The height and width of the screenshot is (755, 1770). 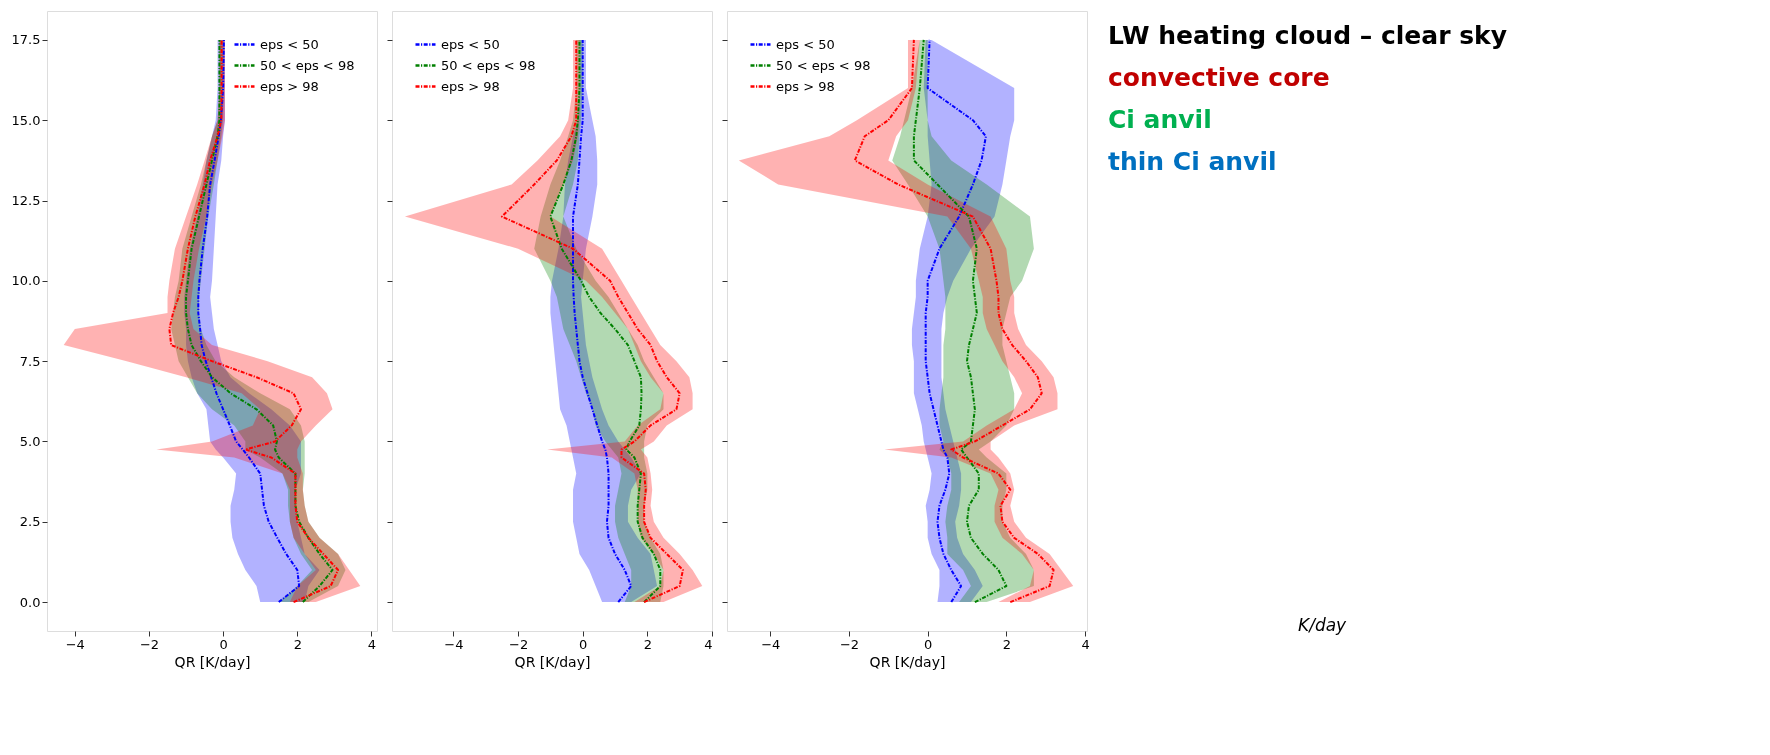 What do you see at coordinates (30, 361) in the screenshot?
I see `y-tick-label: 7.5` at bounding box center [30, 361].